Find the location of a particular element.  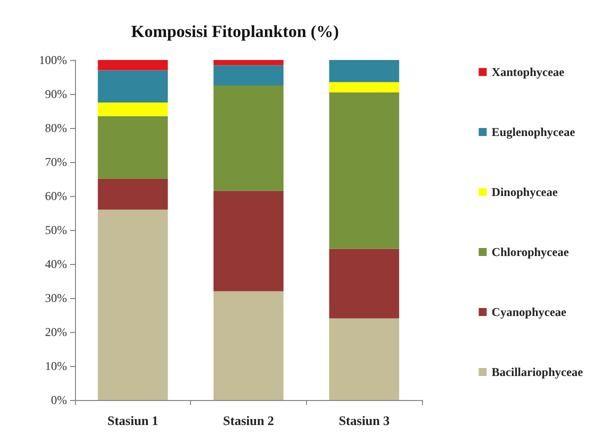

y-tick-label: 70% is located at coordinates (56, 162).